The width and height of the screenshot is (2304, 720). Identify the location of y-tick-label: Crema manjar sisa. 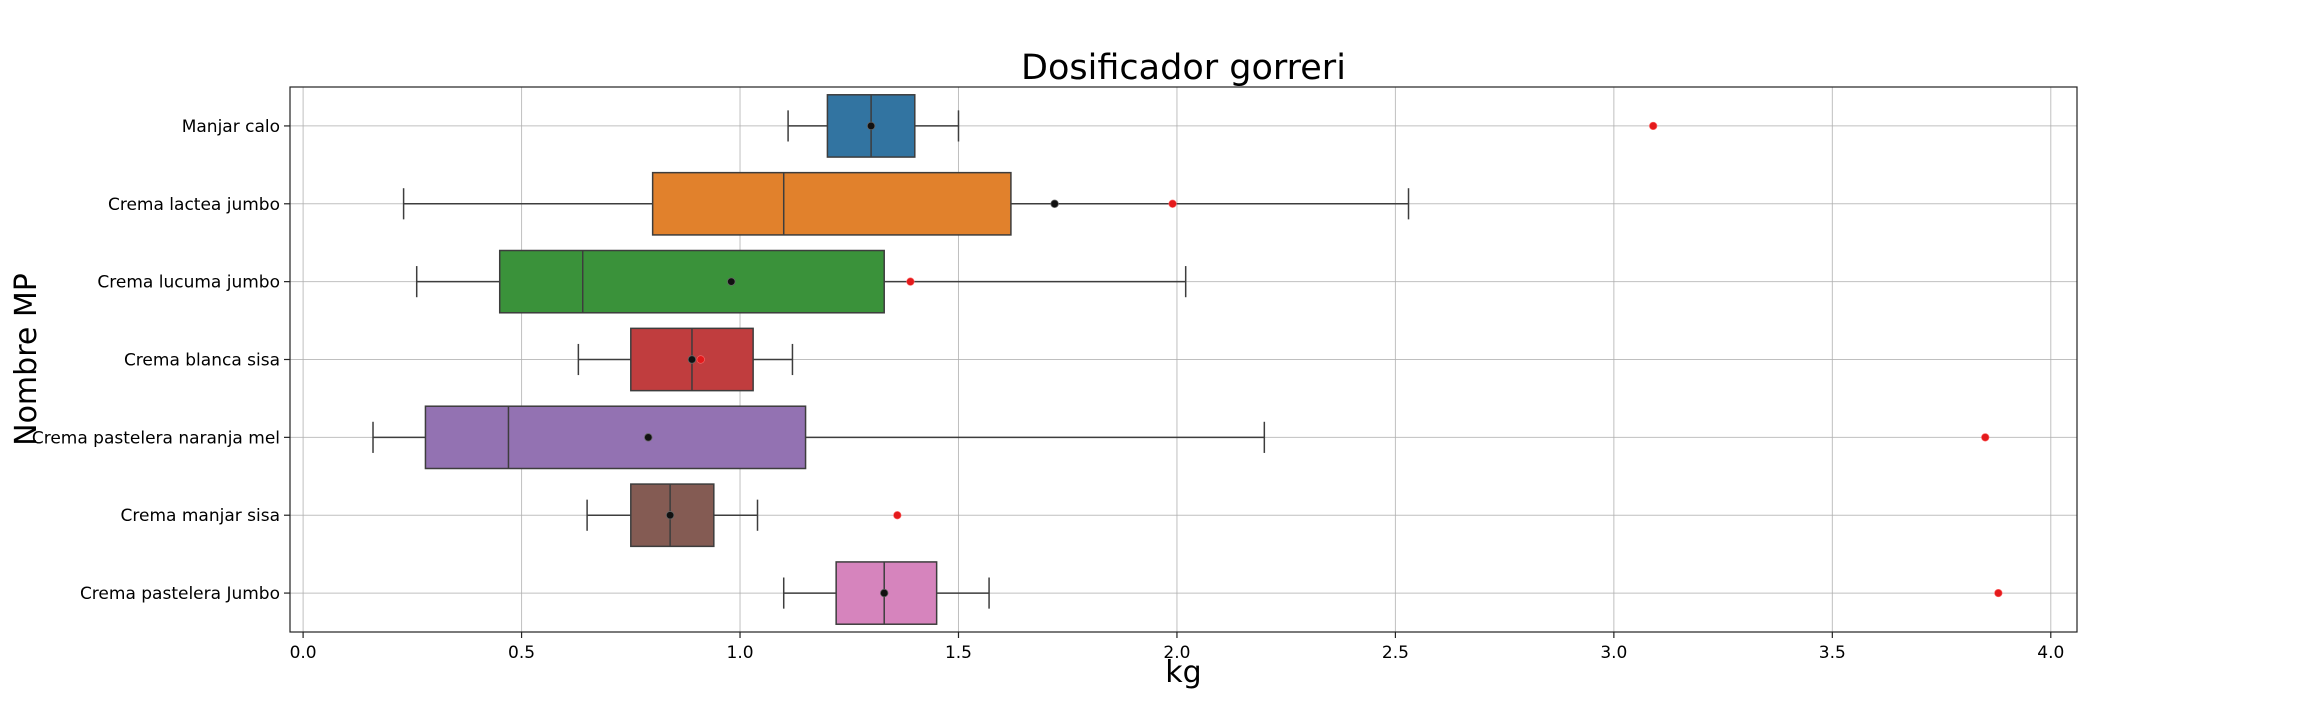
(200, 516).